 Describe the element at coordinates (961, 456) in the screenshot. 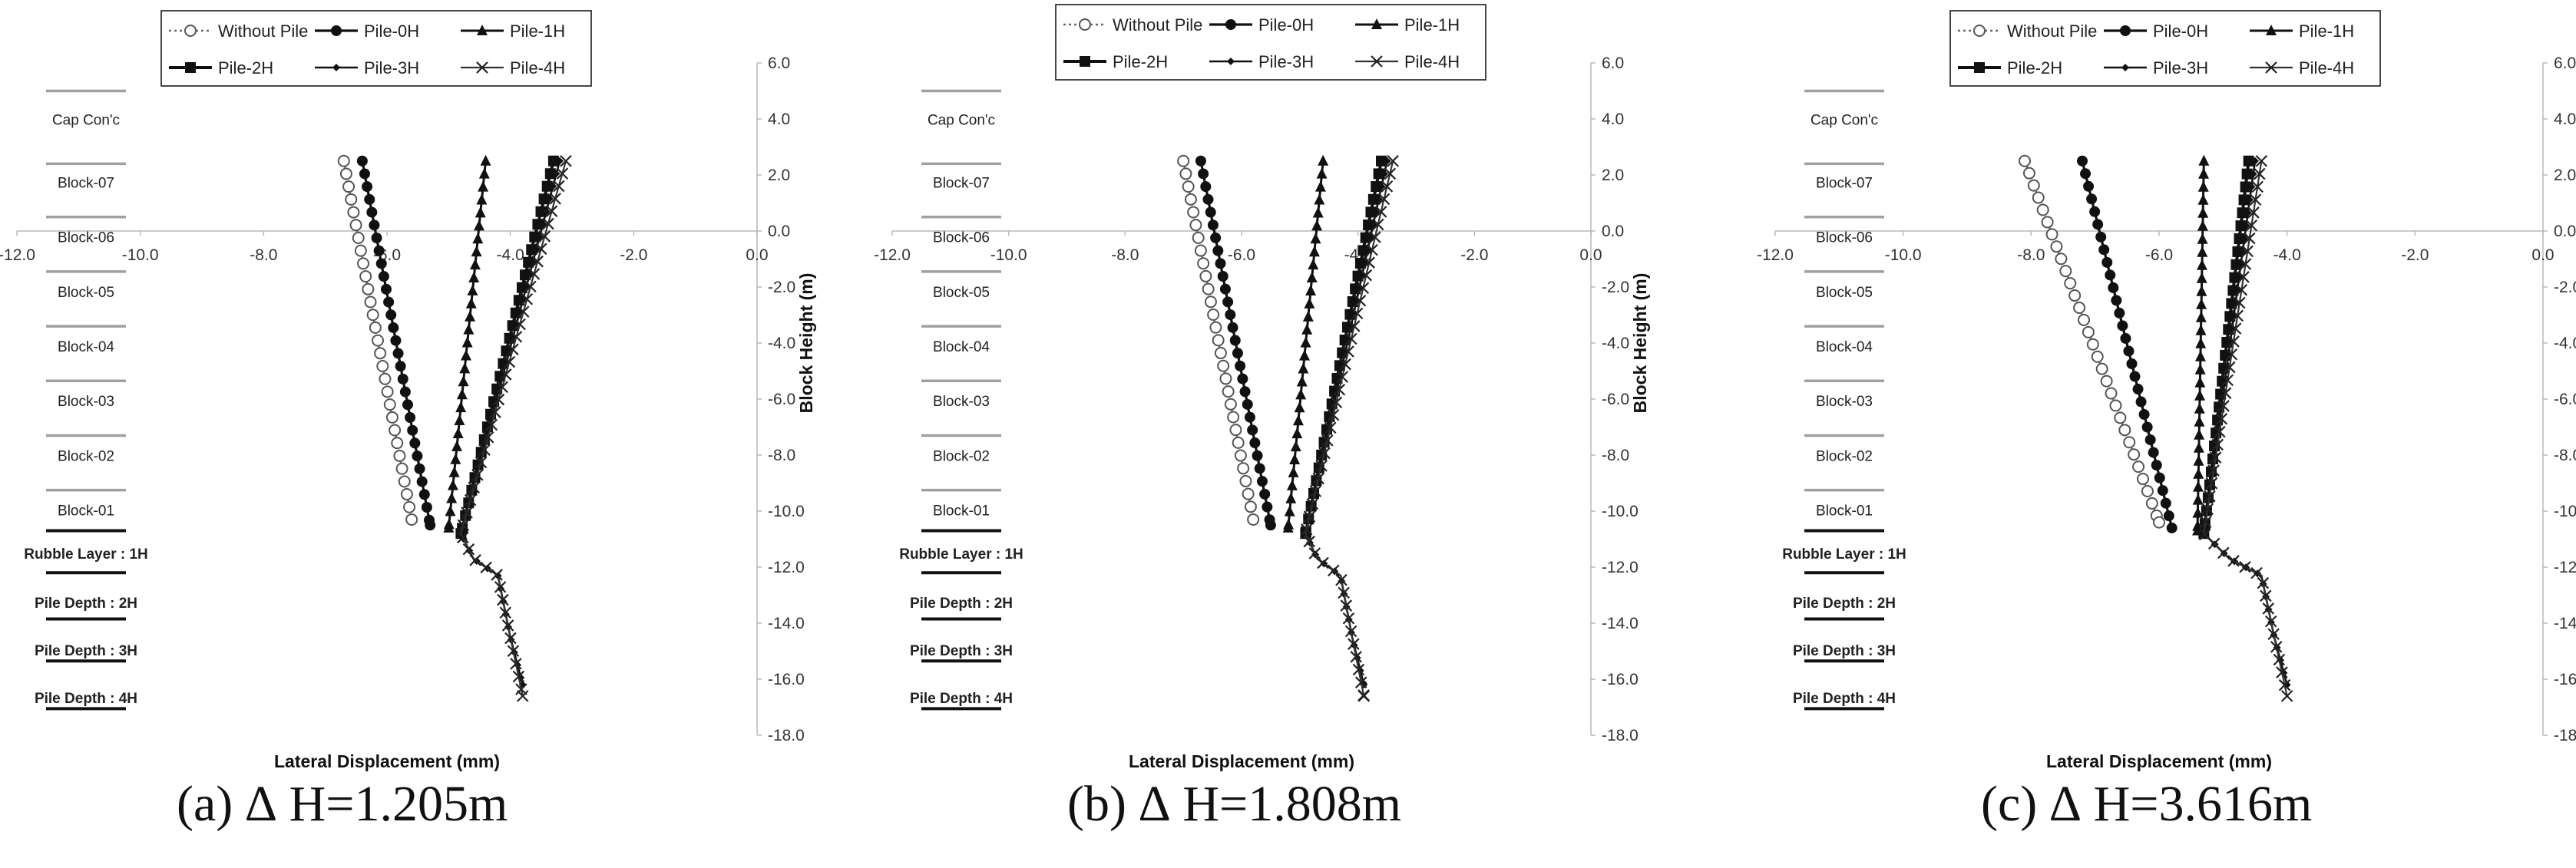

I see `layer-label-block-02: Block-02` at that location.